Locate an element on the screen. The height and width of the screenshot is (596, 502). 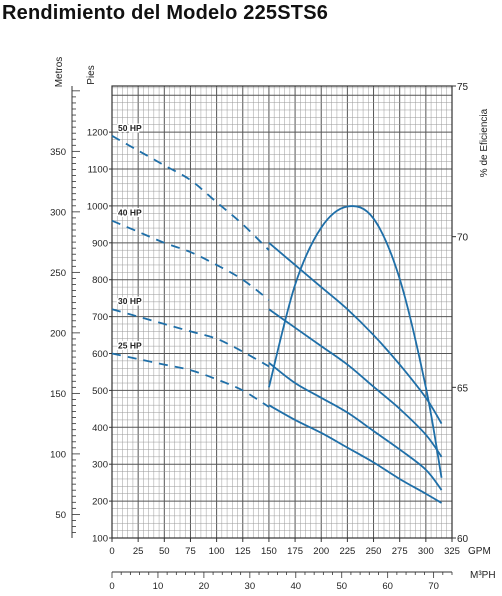
series-label-40-hp: 40 HP is located at coordinates (130, 213).